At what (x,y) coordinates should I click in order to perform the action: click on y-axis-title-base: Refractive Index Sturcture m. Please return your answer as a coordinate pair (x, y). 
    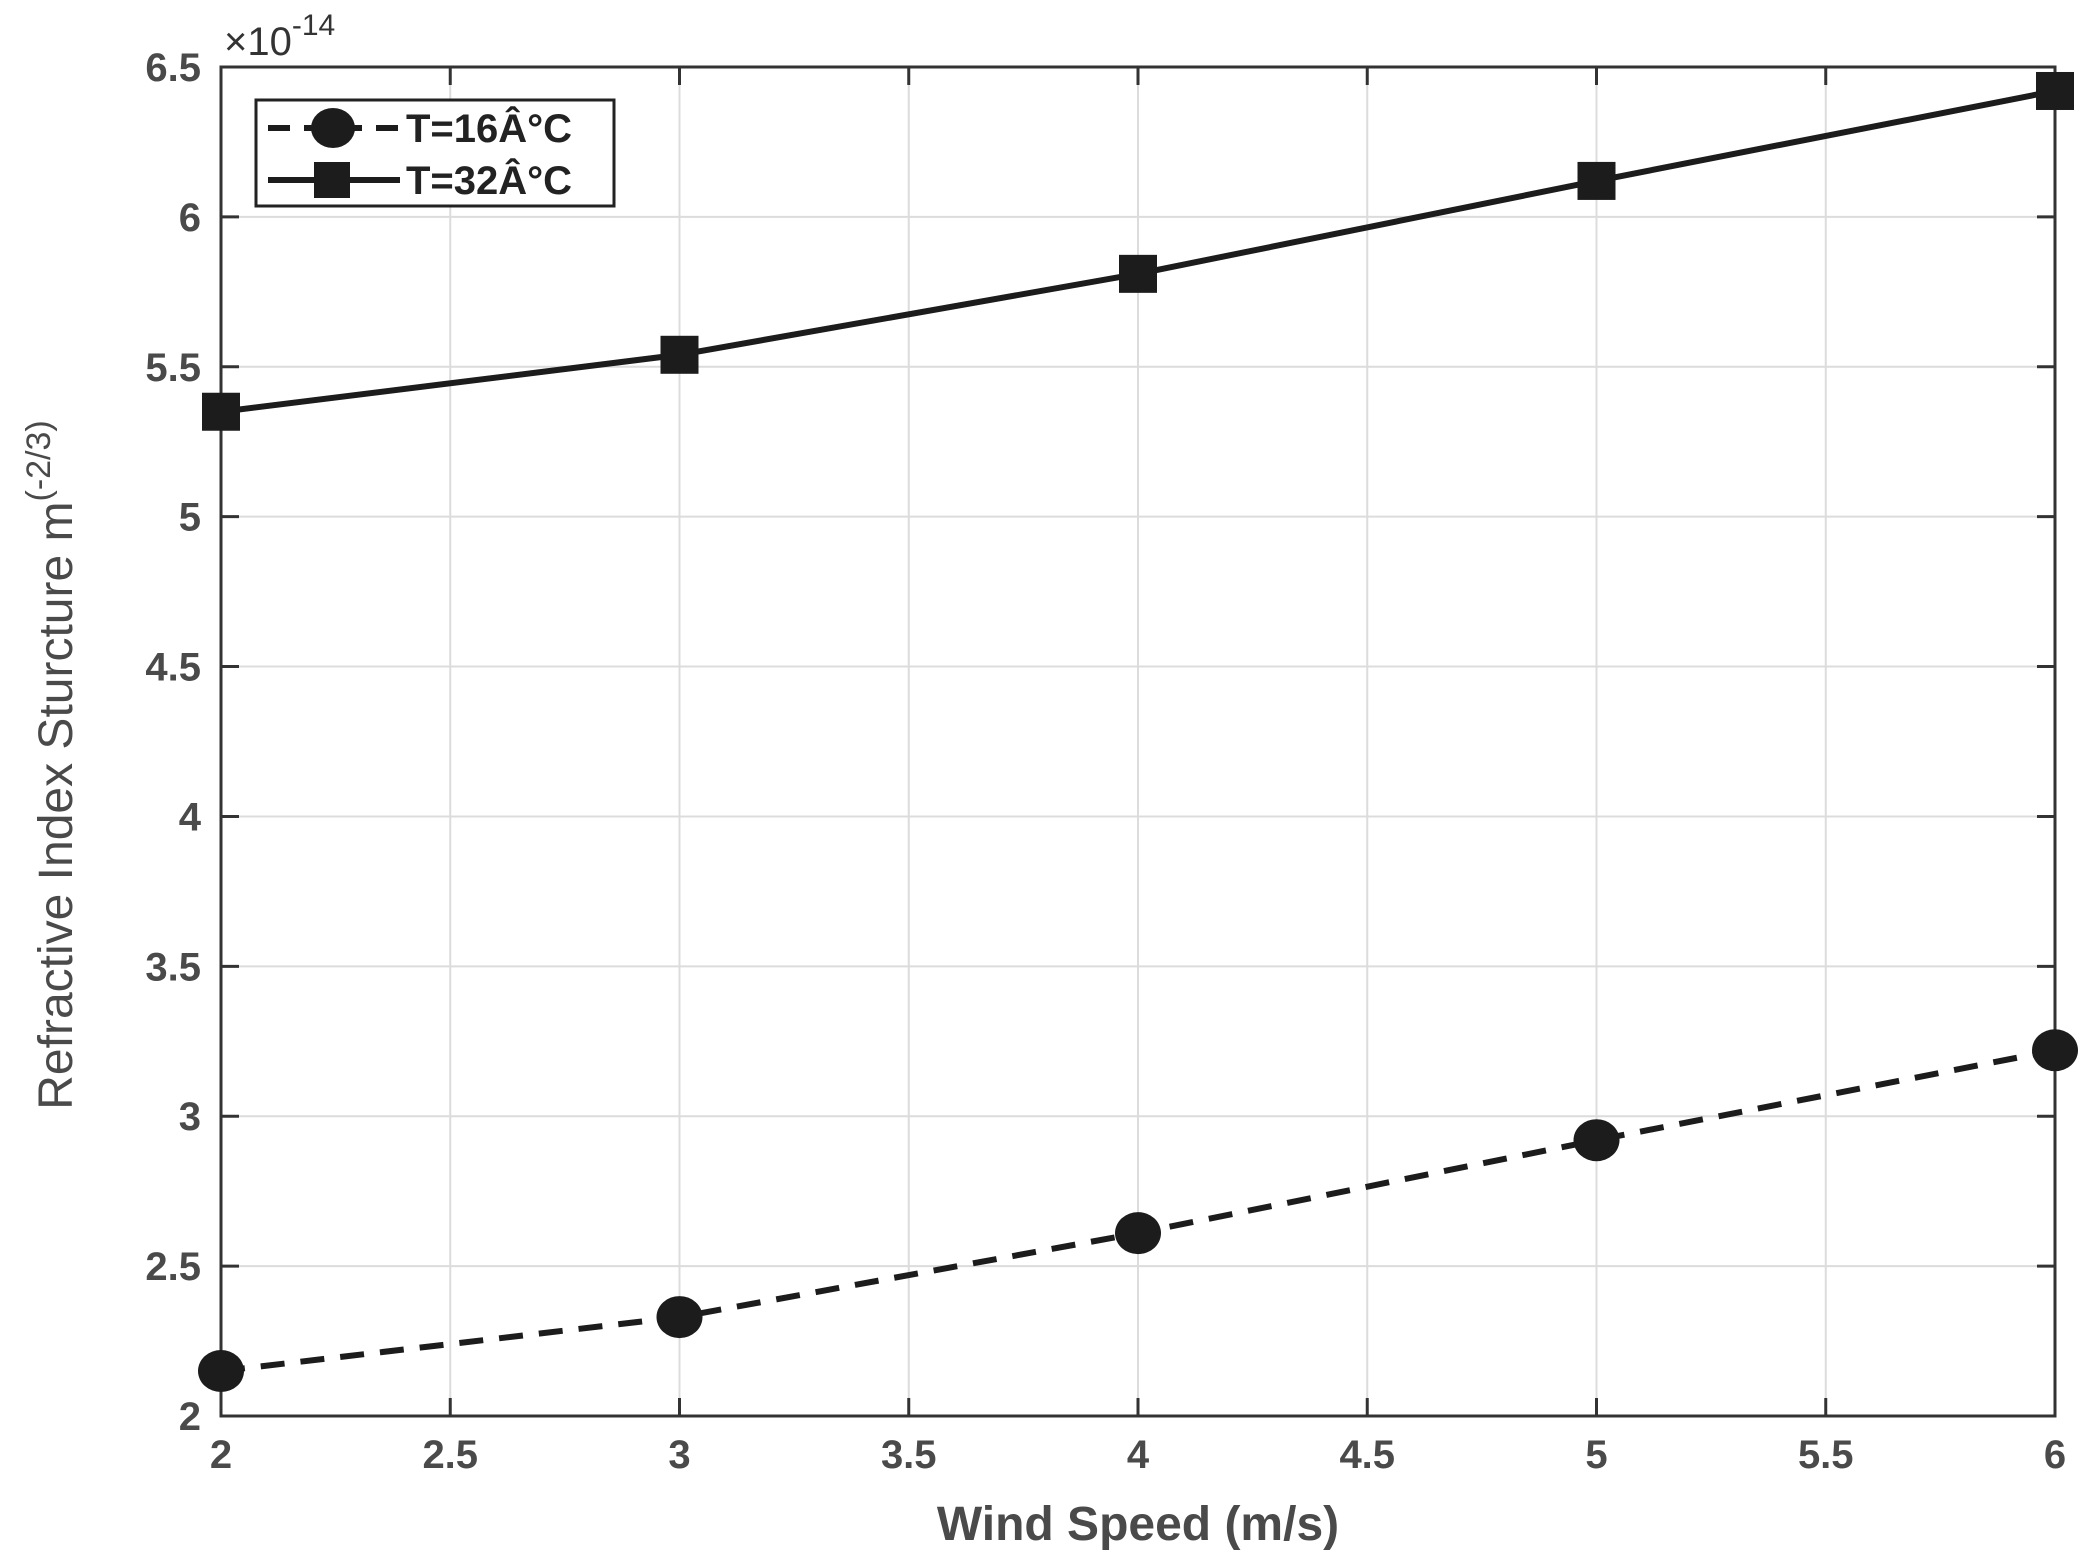
    Looking at the image, I should click on (56, 806).